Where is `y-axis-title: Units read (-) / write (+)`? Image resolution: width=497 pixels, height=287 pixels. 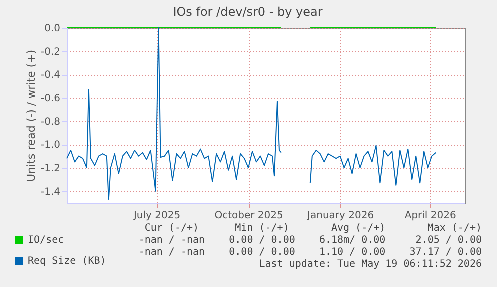
y-axis-title: Units read (-) / write (+) is located at coordinates (31, 116).